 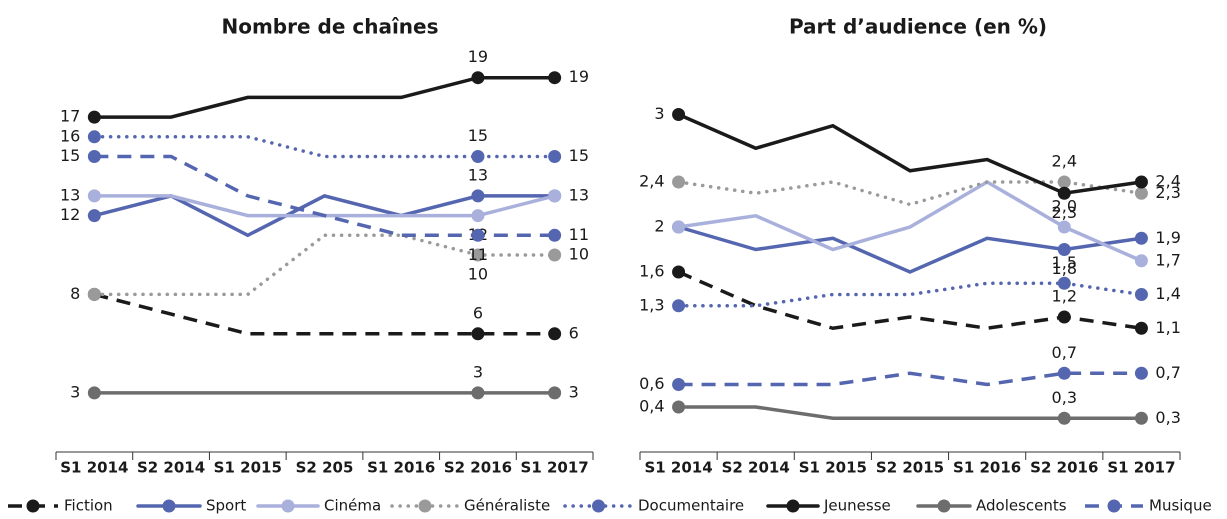 What do you see at coordinates (579, 254) in the screenshot?
I see `value-label: 10` at bounding box center [579, 254].